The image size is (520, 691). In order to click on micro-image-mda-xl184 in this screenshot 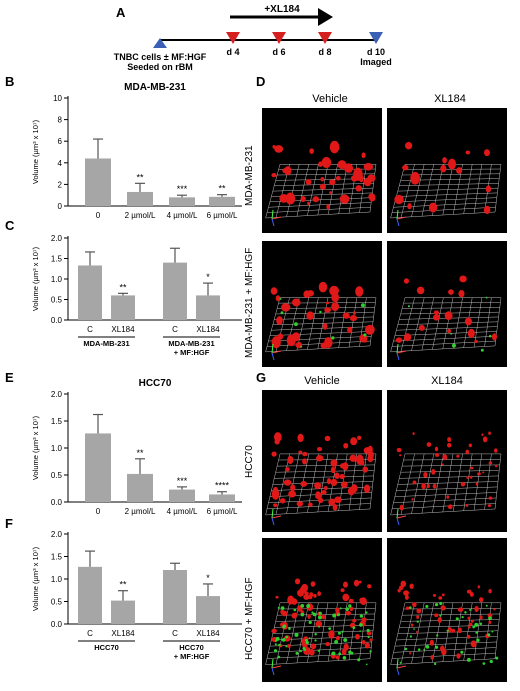, I will do `click(447, 170)`.